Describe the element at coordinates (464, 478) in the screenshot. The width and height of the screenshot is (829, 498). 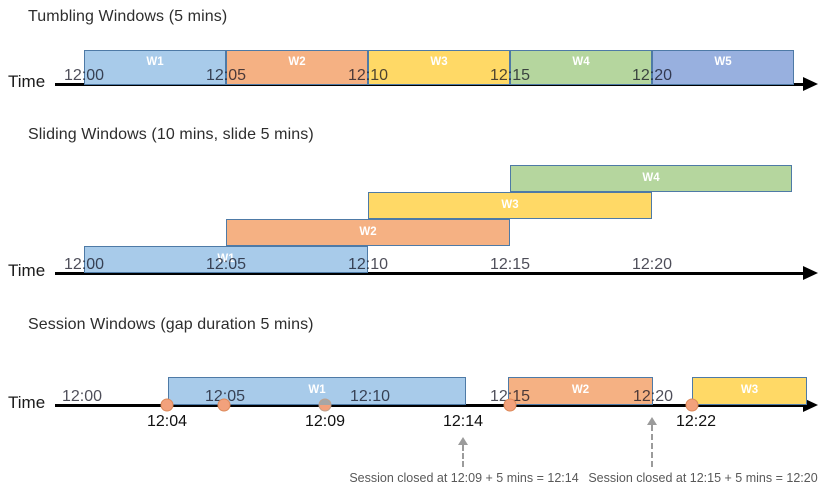
I see `session-annotation: Session closed at 12:09 + 5 mins = 12:14` at that location.